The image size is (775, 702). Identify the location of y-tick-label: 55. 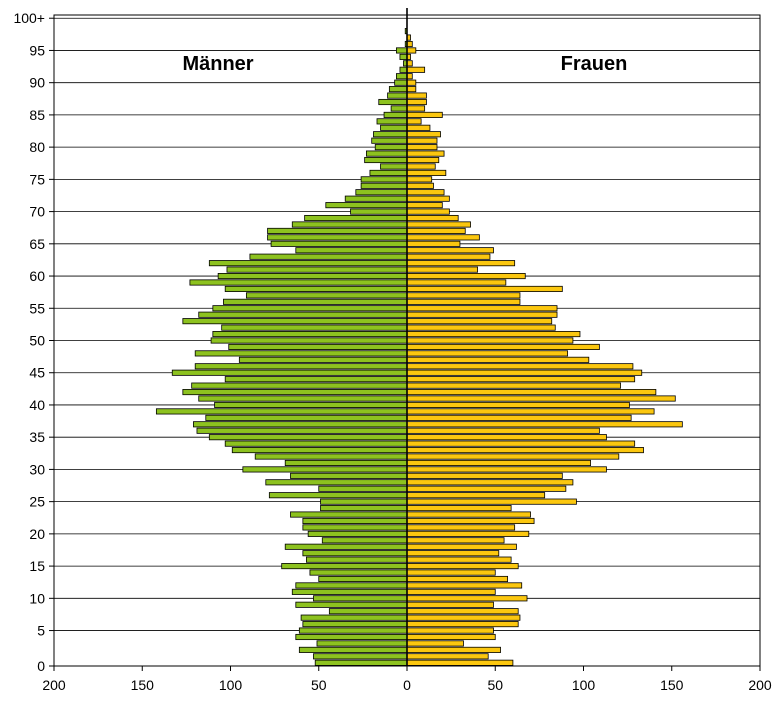
(37, 308).